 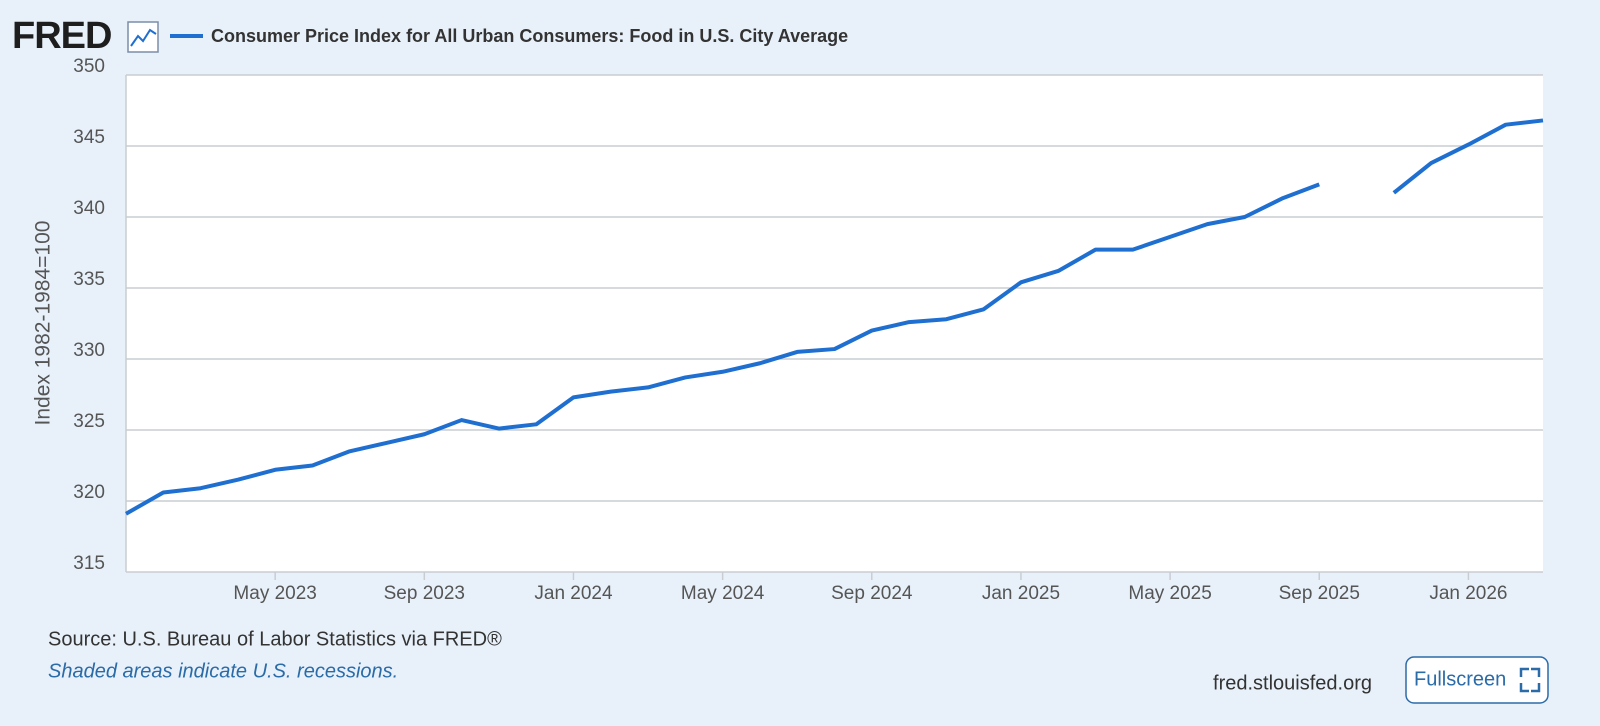 I want to click on logo: FRED, so click(x=61, y=36).